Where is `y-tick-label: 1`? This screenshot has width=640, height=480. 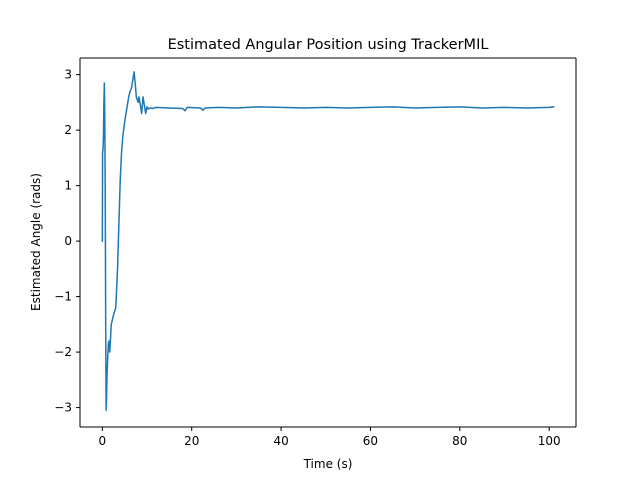 y-tick-label: 1 is located at coordinates (68, 186).